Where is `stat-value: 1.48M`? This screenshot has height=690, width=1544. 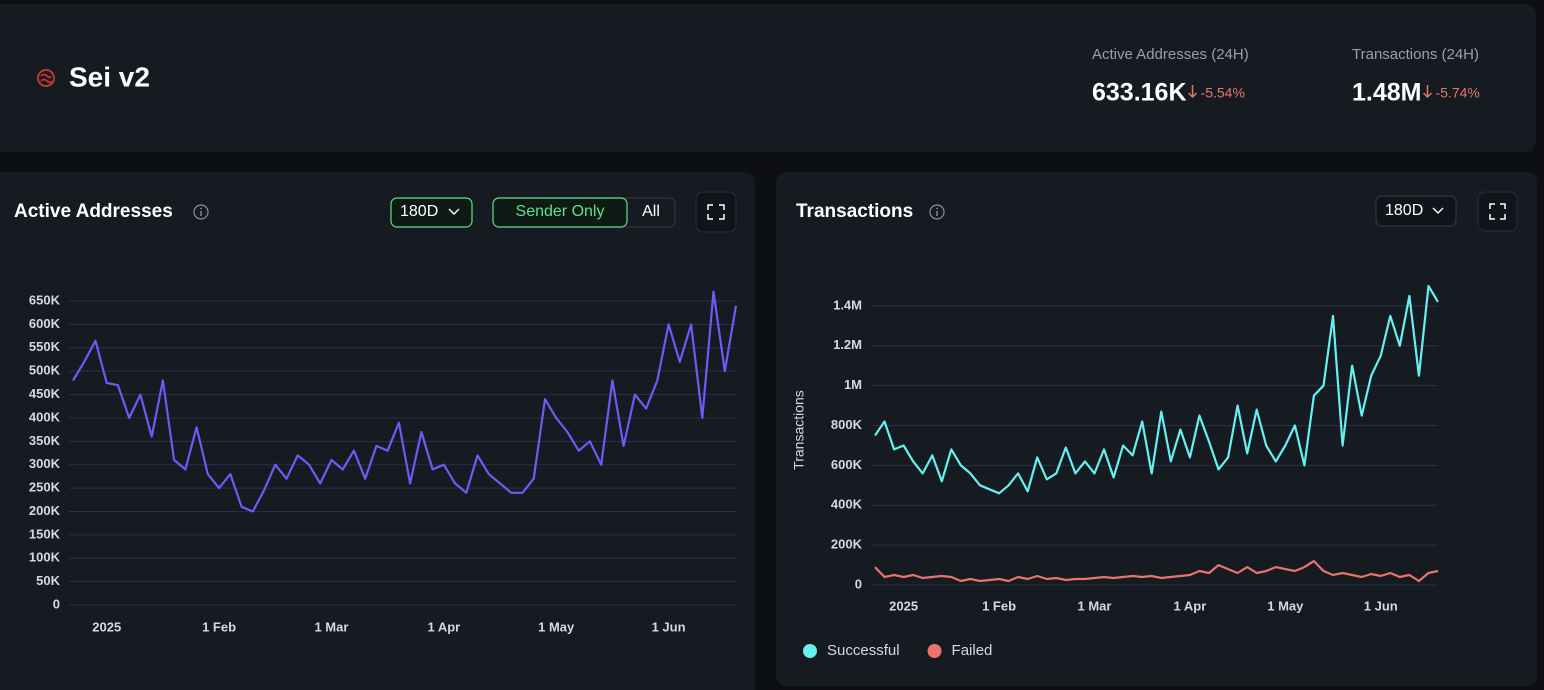 stat-value: 1.48M is located at coordinates (1386, 93).